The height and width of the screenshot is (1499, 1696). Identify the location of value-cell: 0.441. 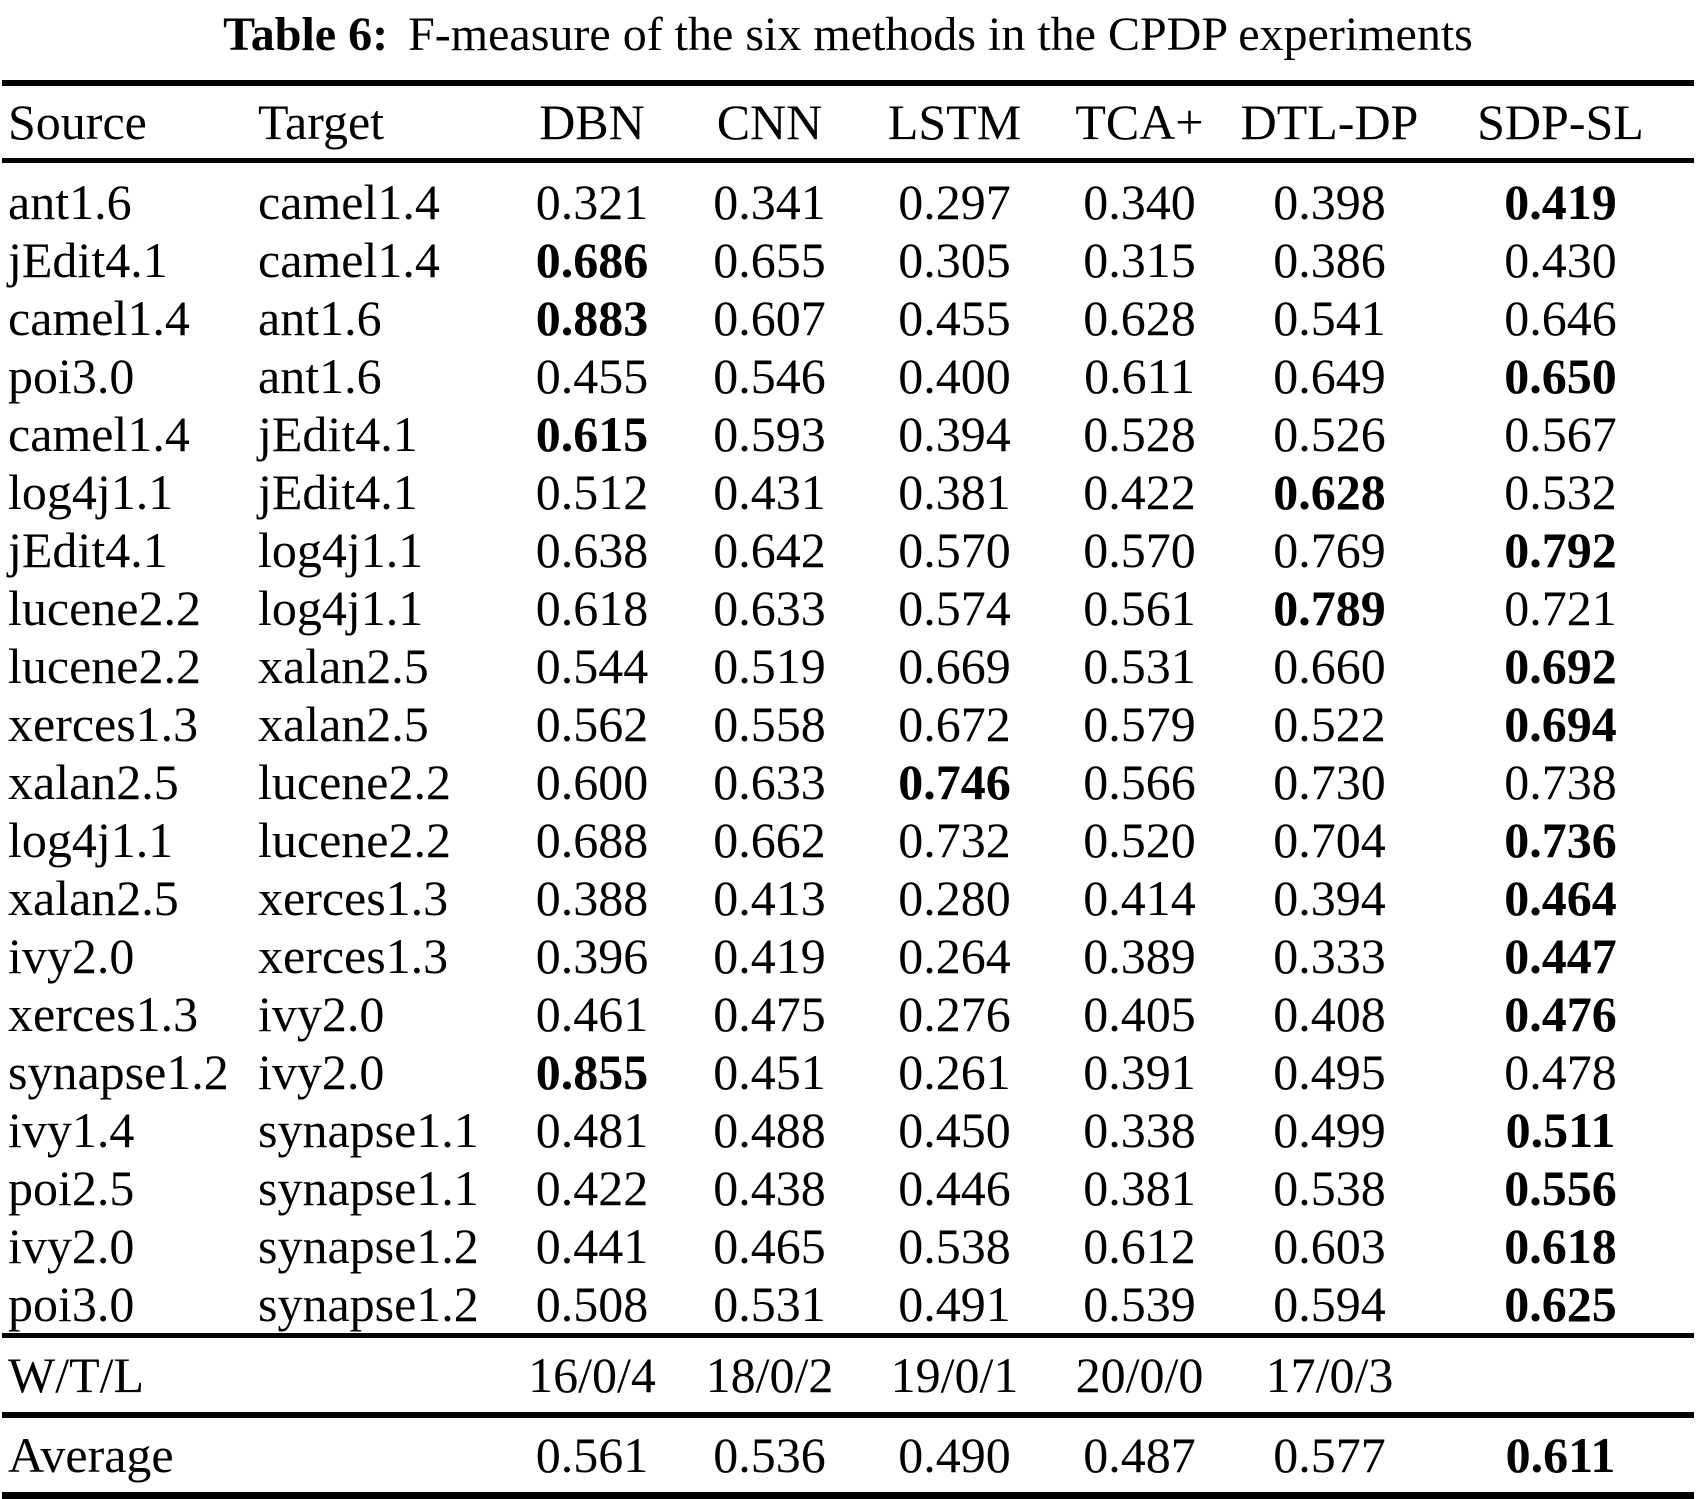
(592, 1246).